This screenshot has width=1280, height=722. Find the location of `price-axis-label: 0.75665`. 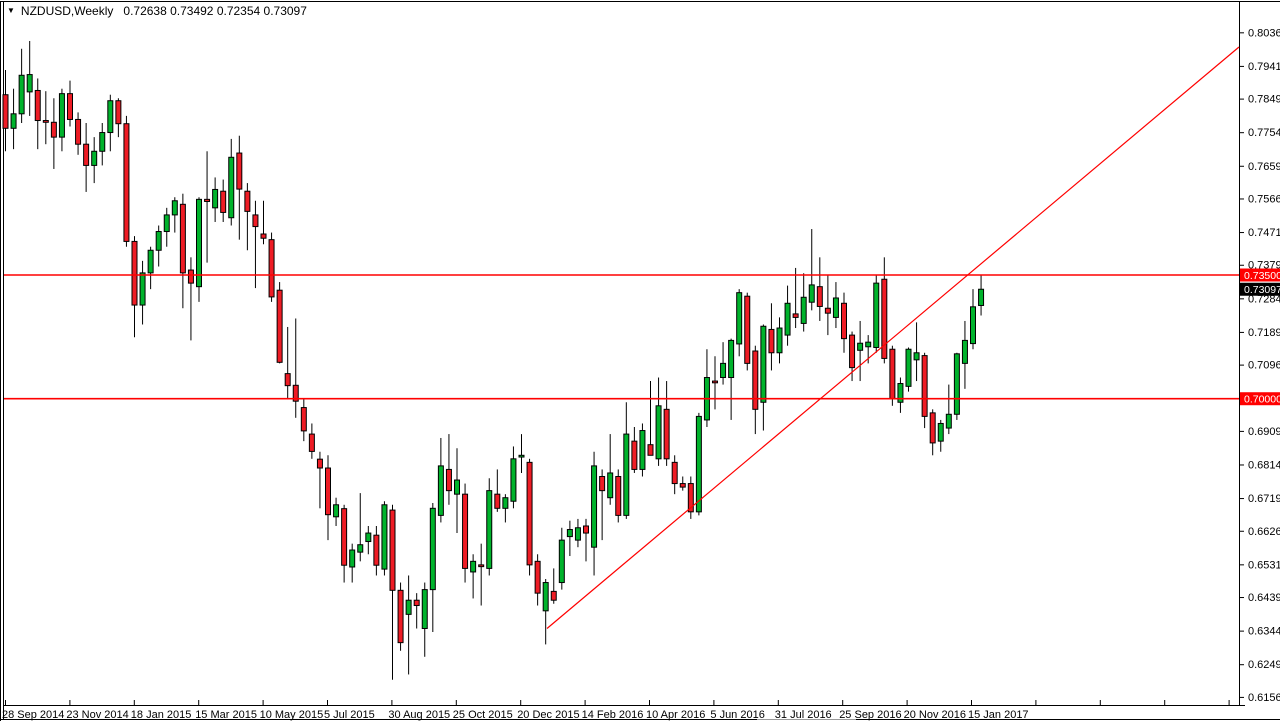

price-axis-label: 0.75665 is located at coordinates (1264, 199).